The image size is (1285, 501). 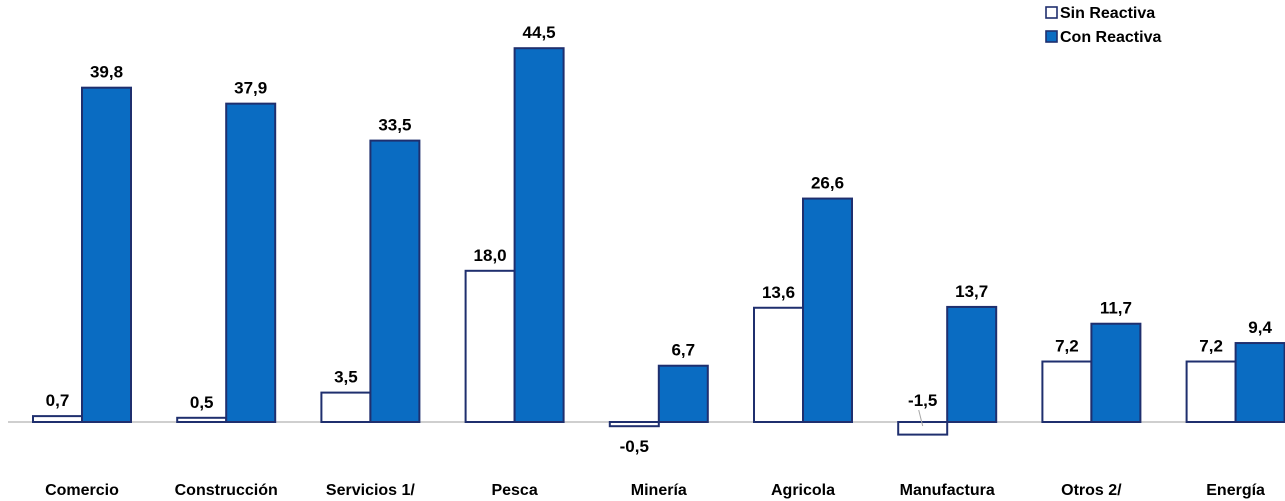 What do you see at coordinates (1051, 12) in the screenshot?
I see `legend-swatch-sin-reactiva` at bounding box center [1051, 12].